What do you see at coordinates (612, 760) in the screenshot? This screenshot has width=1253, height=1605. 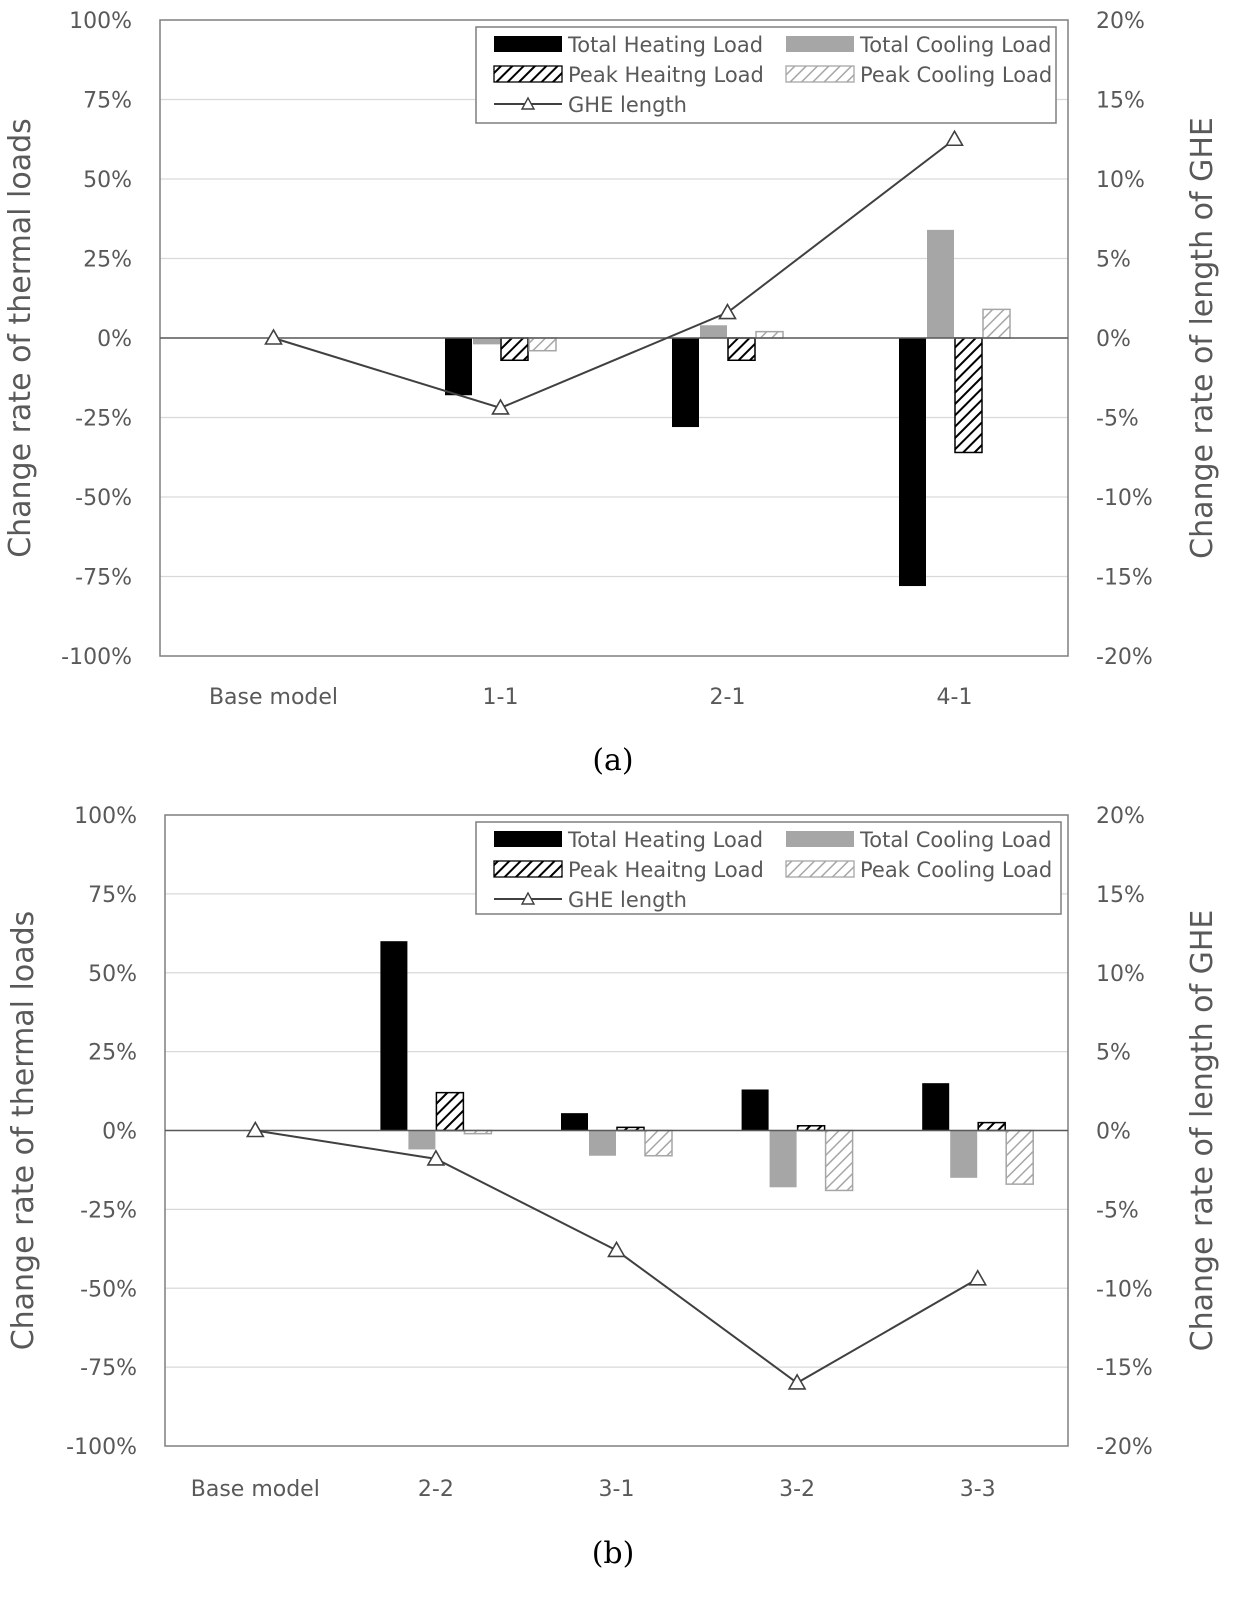 I see `figure-caption: (a)` at bounding box center [612, 760].